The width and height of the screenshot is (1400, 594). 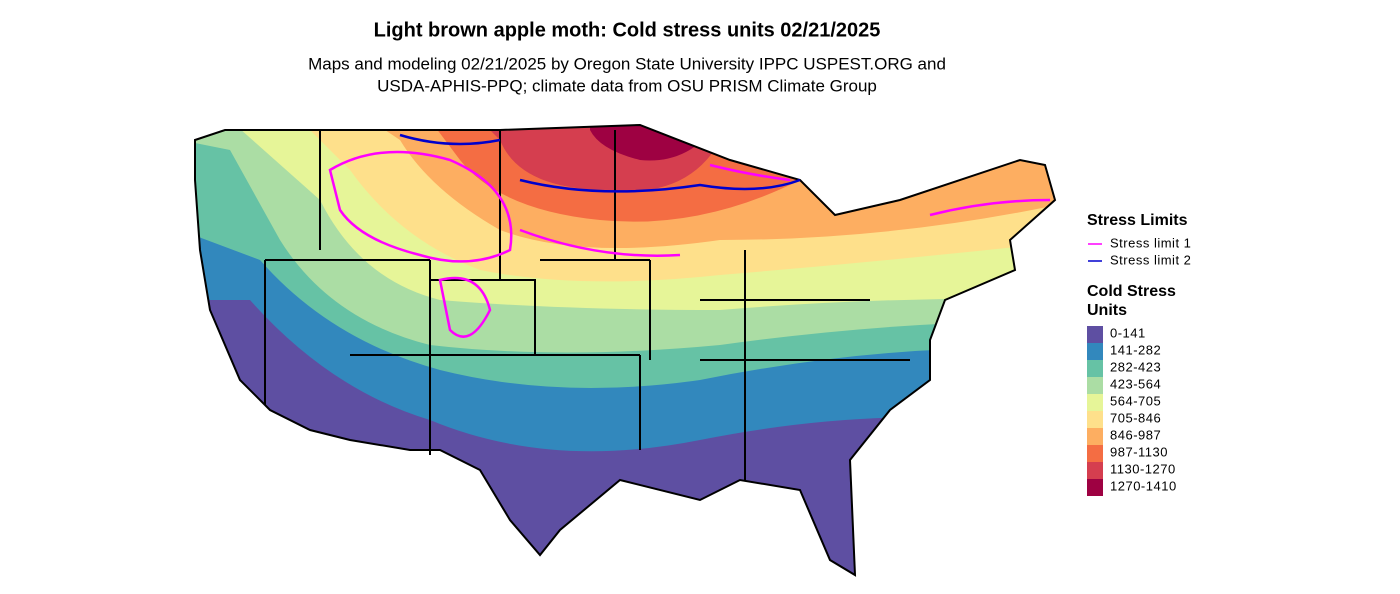 I want to click on legend-label: Stress limit 1, so click(x=1150, y=242).